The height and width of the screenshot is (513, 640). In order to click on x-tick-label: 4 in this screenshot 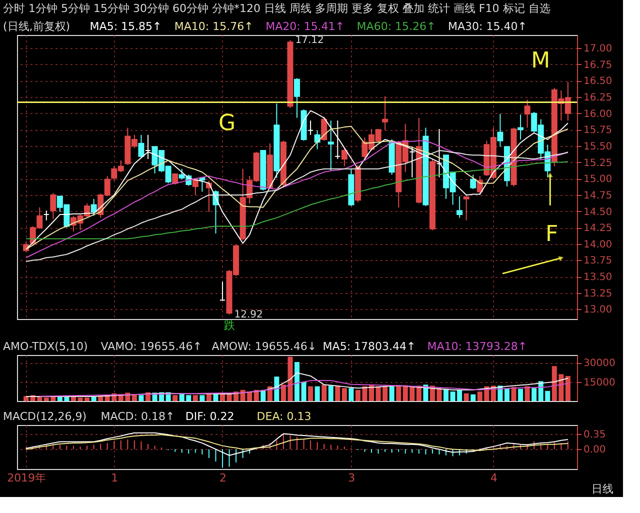, I will do `click(494, 478)`.